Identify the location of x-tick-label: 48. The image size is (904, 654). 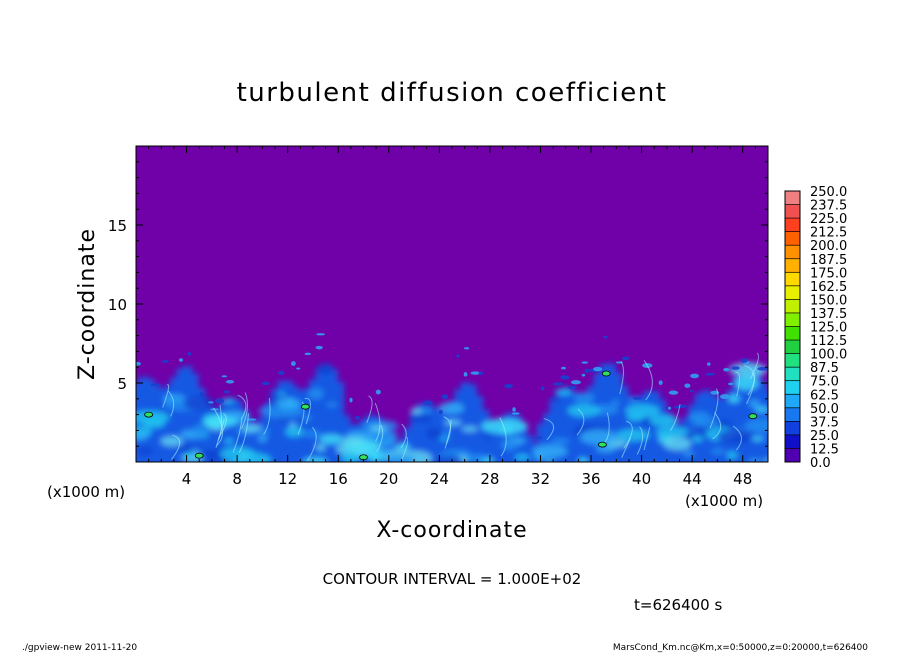
(742, 479).